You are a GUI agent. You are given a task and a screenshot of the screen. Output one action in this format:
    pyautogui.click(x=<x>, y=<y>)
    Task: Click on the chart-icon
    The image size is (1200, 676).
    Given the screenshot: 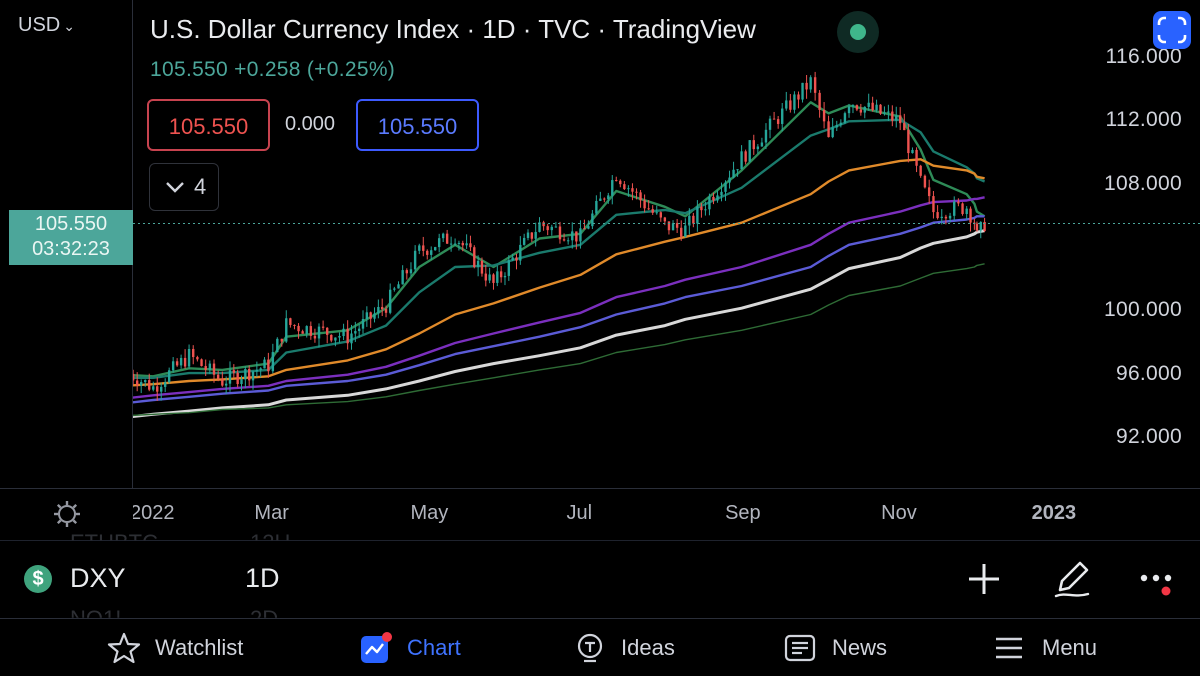 What is the action you would take?
    pyautogui.click(x=376, y=647)
    